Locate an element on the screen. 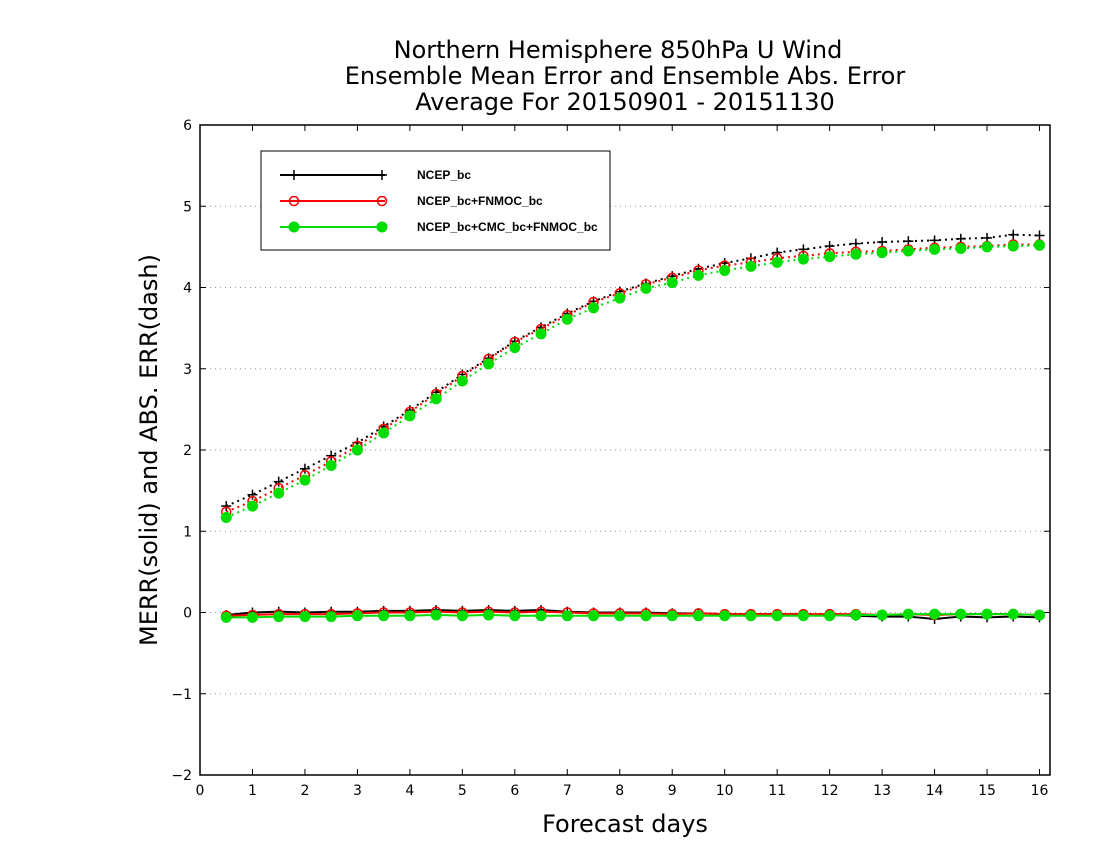  legend-label: NCEP_bc is located at coordinates (444, 175).